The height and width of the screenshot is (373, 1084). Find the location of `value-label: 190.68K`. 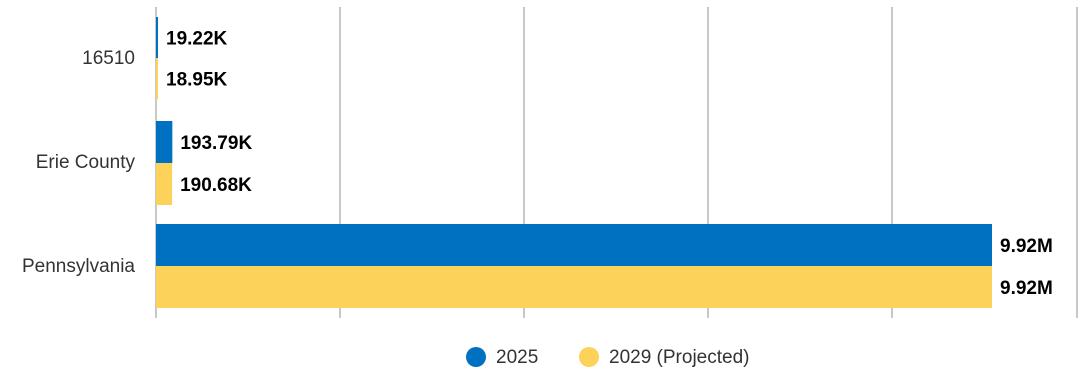

value-label: 190.68K is located at coordinates (216, 185).